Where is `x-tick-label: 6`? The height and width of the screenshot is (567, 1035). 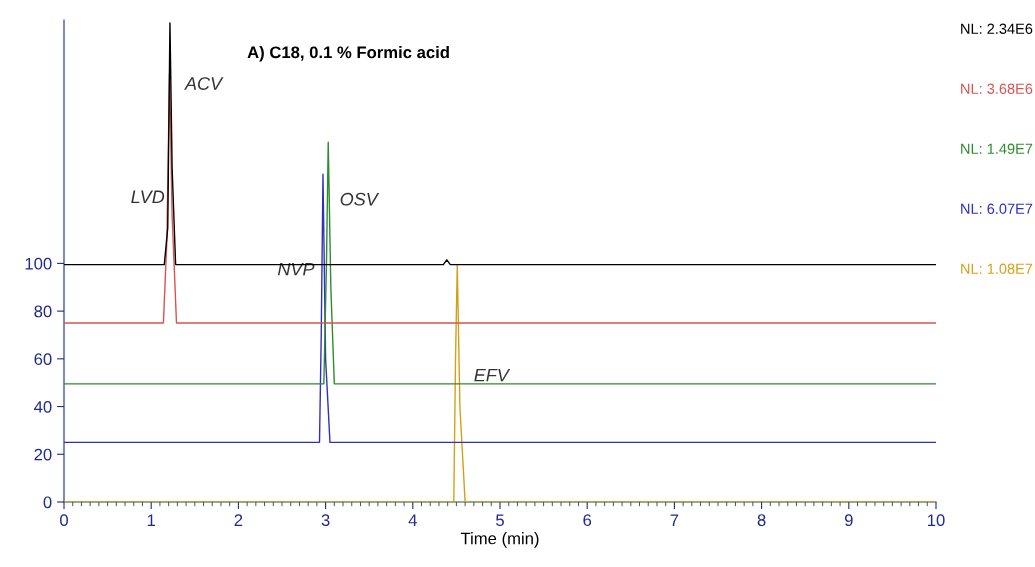 x-tick-label: 6 is located at coordinates (587, 520).